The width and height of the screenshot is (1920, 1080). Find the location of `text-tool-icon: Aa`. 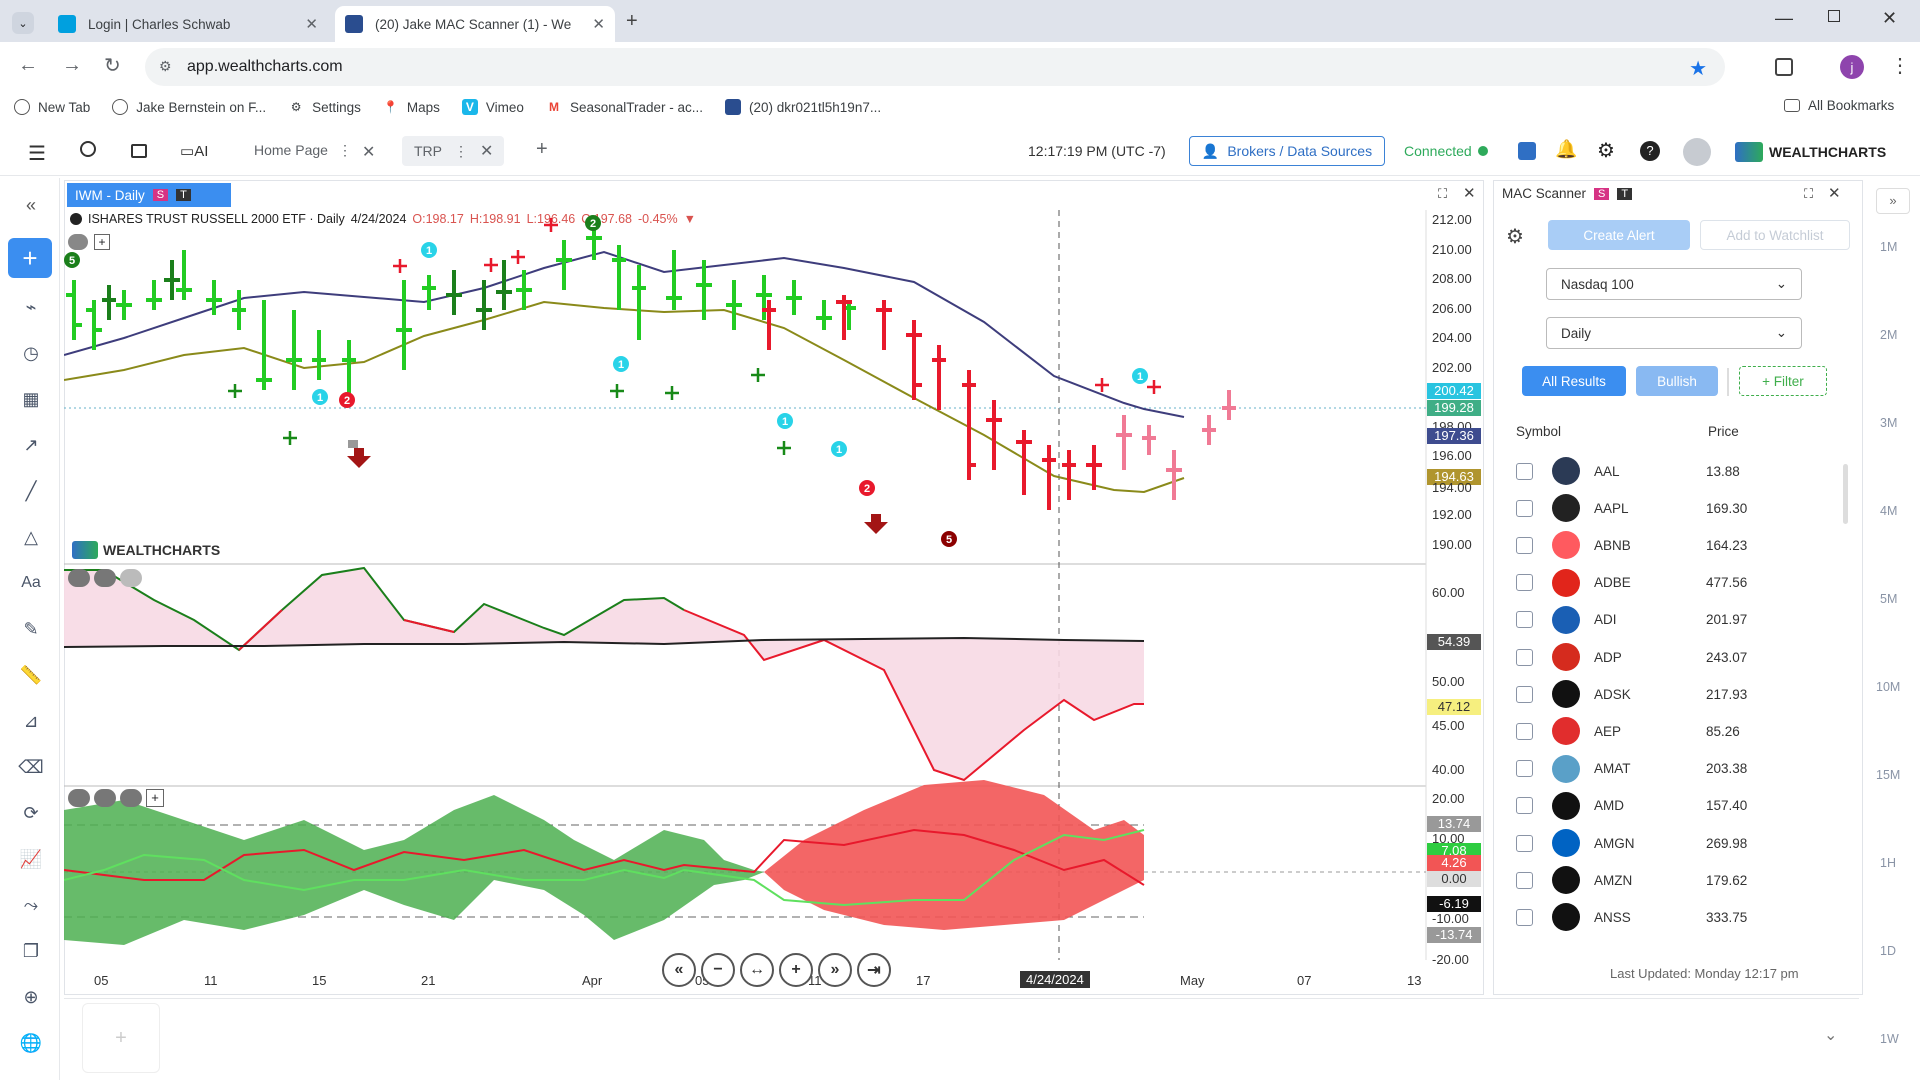

text-tool-icon: Aa is located at coordinates (31, 582).